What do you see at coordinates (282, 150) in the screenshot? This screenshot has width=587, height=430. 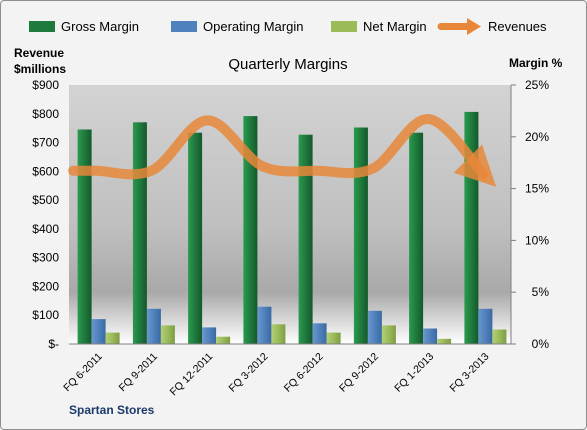 I see `revenues-line` at bounding box center [282, 150].